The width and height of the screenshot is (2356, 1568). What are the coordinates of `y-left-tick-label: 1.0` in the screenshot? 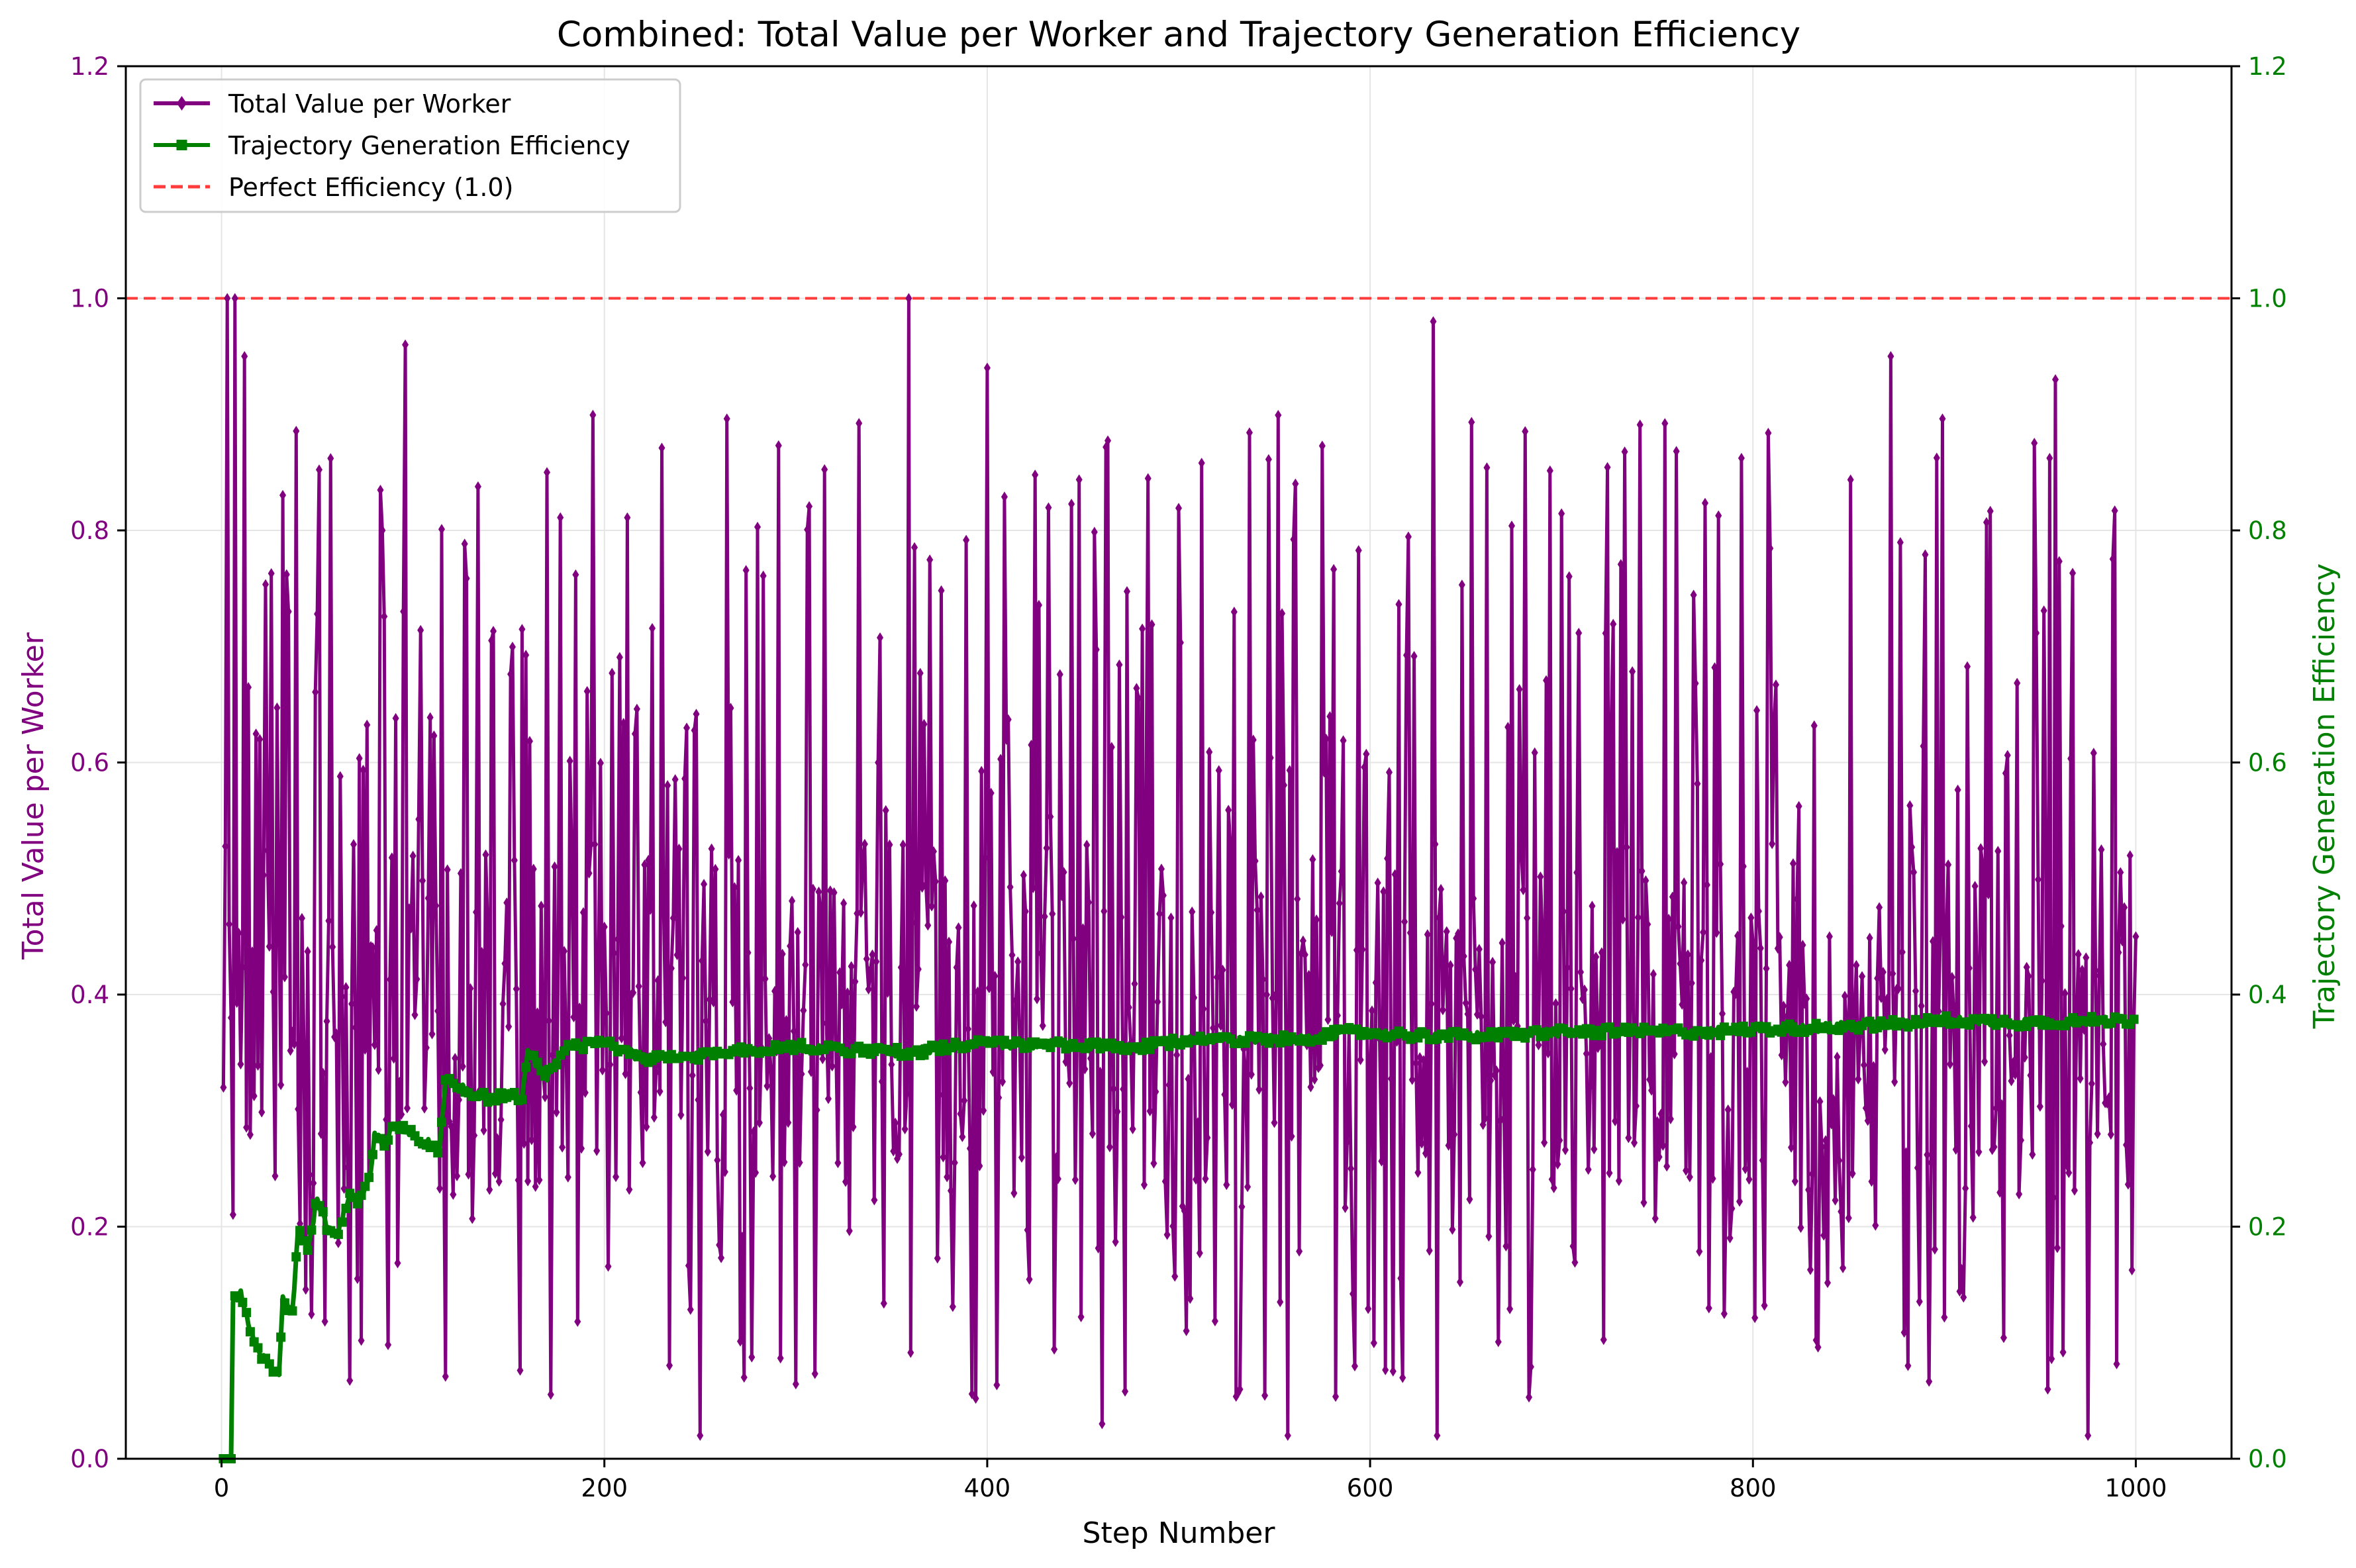 It's located at (90, 299).